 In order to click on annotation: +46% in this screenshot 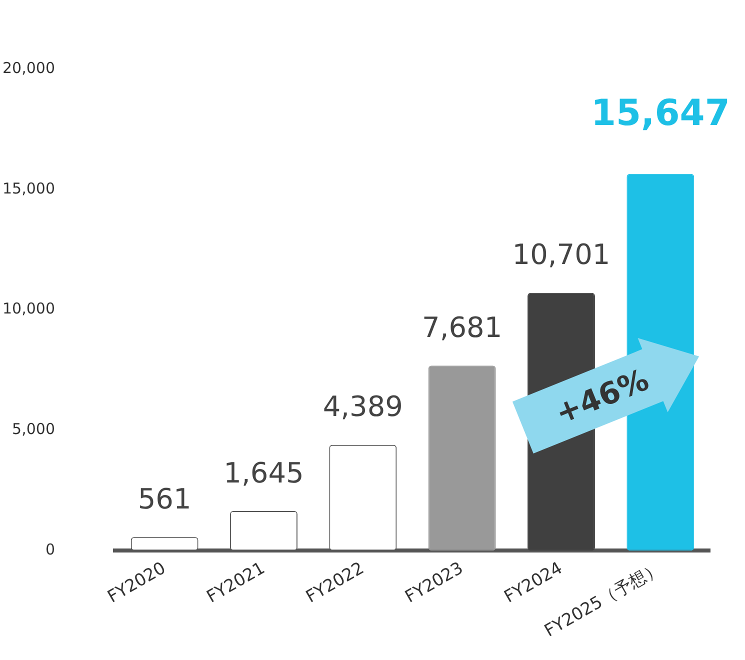, I will do `click(602, 397)`.